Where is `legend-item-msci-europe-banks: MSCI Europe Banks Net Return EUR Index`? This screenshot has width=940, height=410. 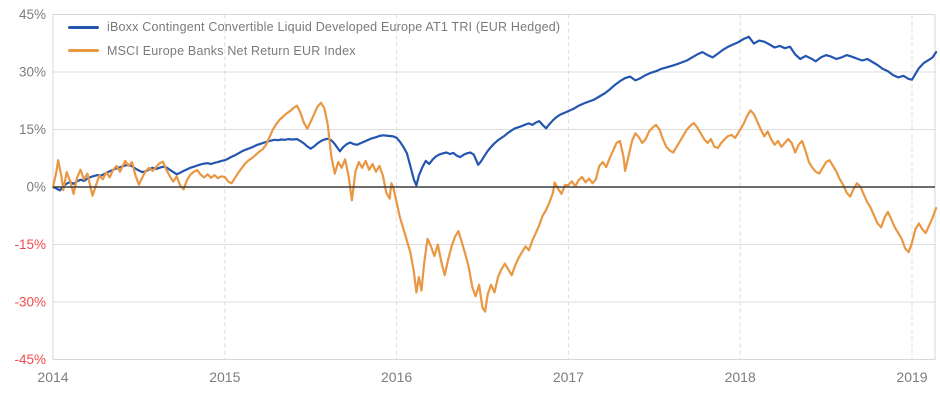
legend-item-msci-europe-banks: MSCI Europe Banks Net Return EUR Index is located at coordinates (314, 50).